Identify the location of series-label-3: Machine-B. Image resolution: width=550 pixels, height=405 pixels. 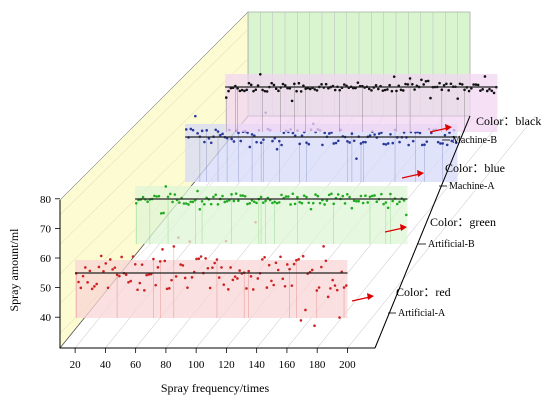
(474, 140).